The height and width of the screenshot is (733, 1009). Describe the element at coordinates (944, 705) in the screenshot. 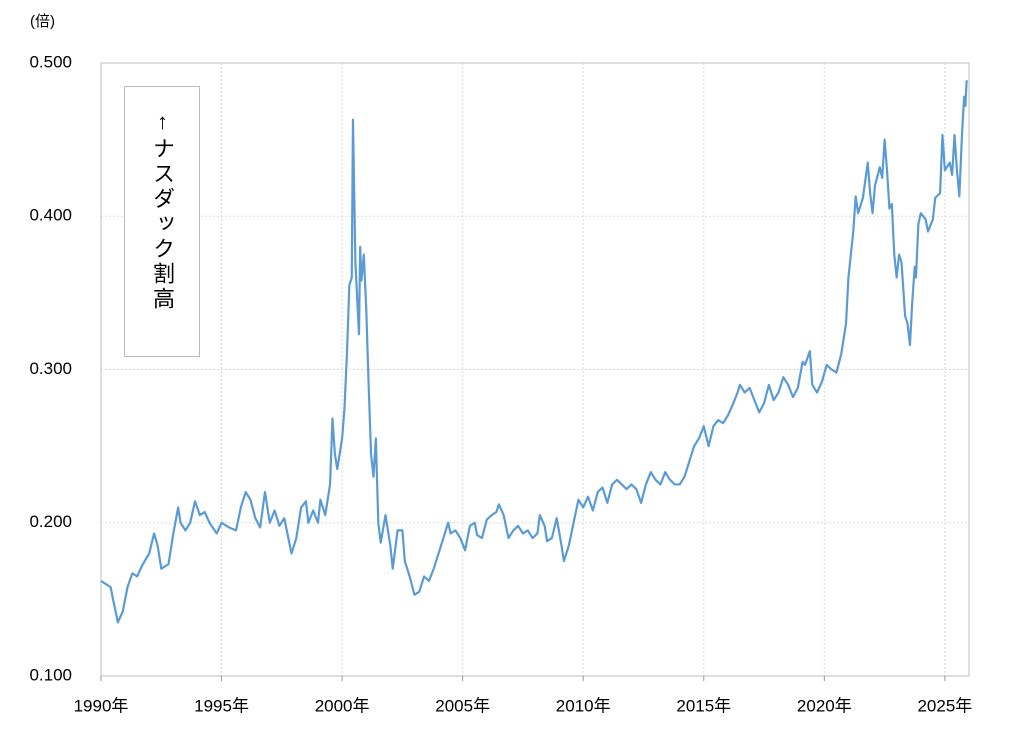

I see `x-tick-label: 2025年` at that location.